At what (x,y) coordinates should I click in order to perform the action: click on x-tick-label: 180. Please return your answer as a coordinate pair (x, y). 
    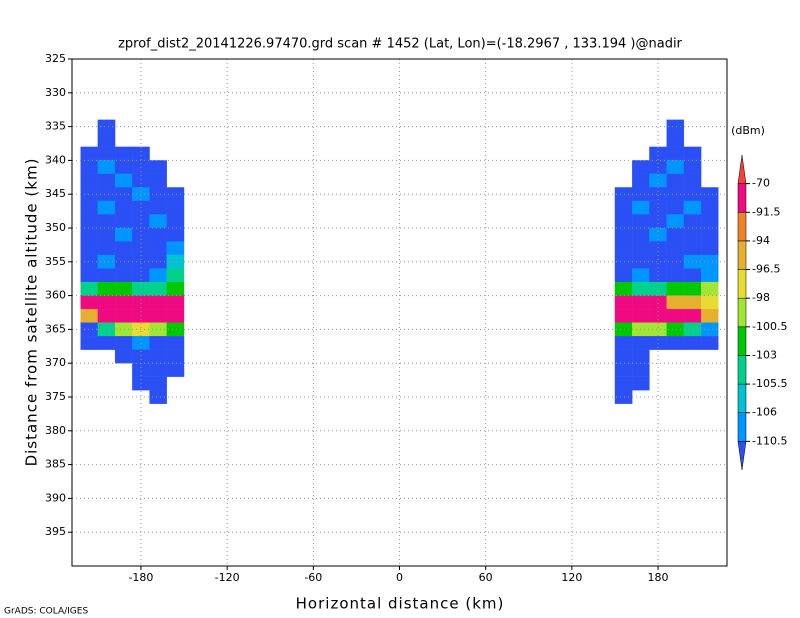
    Looking at the image, I should click on (658, 577).